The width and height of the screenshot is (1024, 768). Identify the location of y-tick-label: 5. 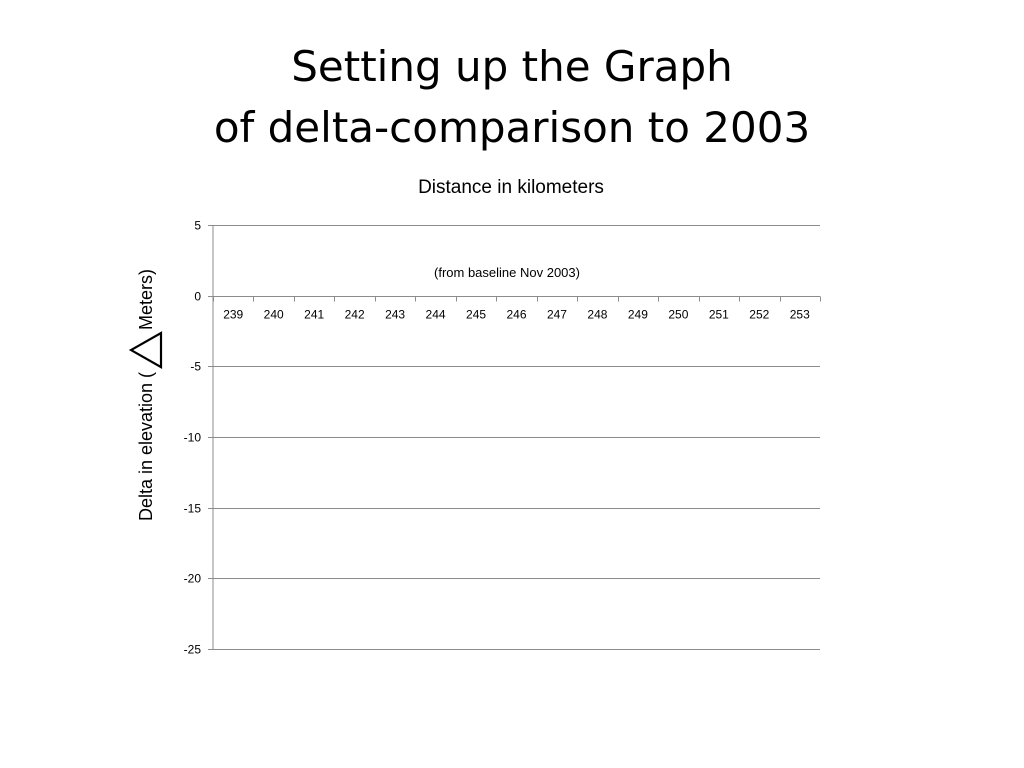
(197, 226).